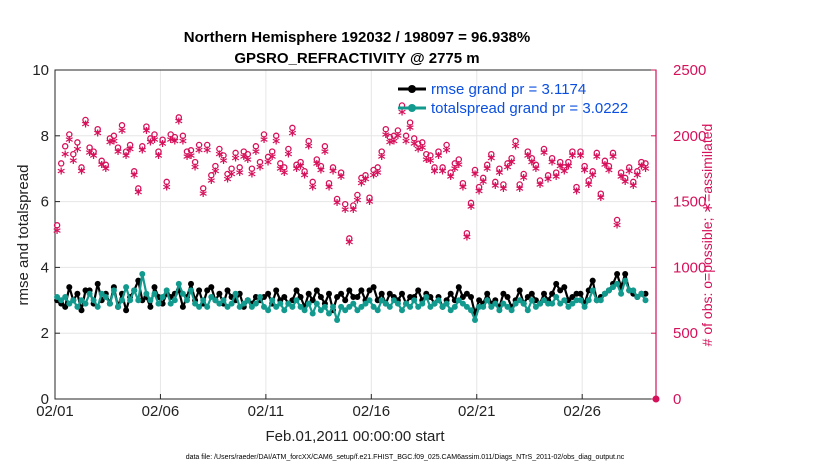 The width and height of the screenshot is (830, 470). I want to click on y-tick-label: 0, so click(45, 399).